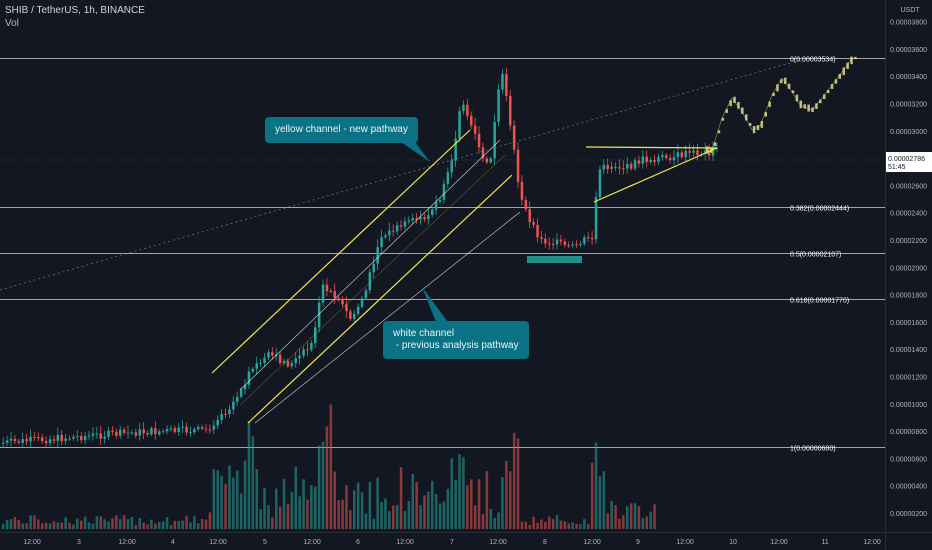 The height and width of the screenshot is (550, 932). What do you see at coordinates (75, 10) in the screenshot?
I see `symbol-title: SHIB / TetherUS, 1h, BINANCE` at bounding box center [75, 10].